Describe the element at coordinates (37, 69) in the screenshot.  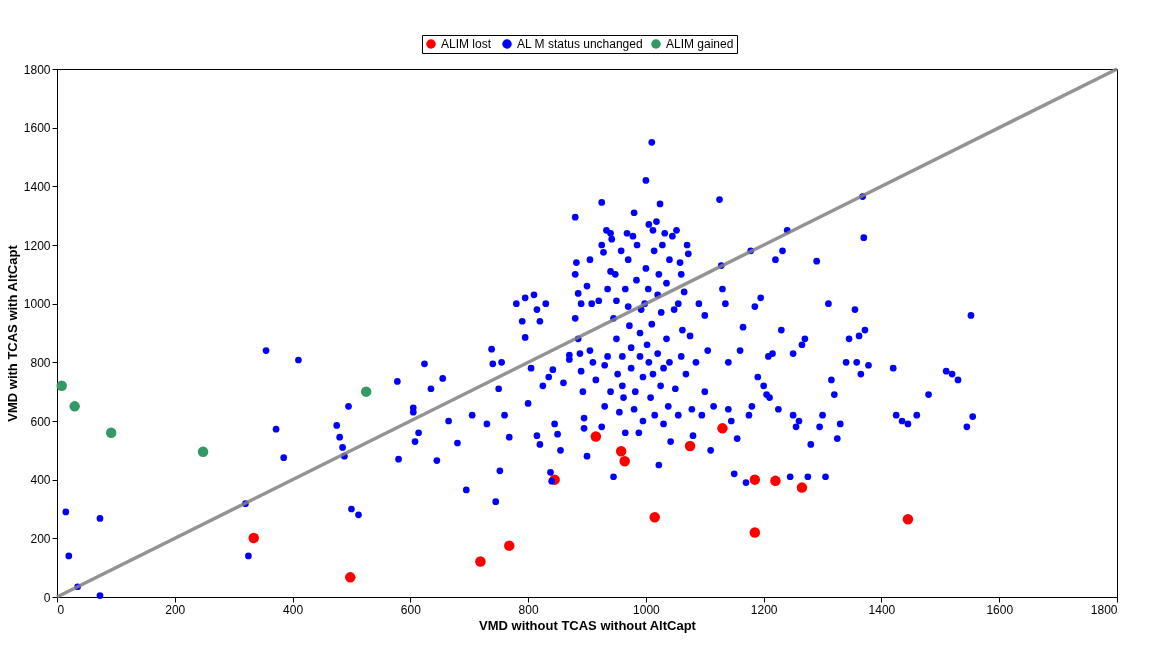
I see `y-tick-label: 1800` at that location.